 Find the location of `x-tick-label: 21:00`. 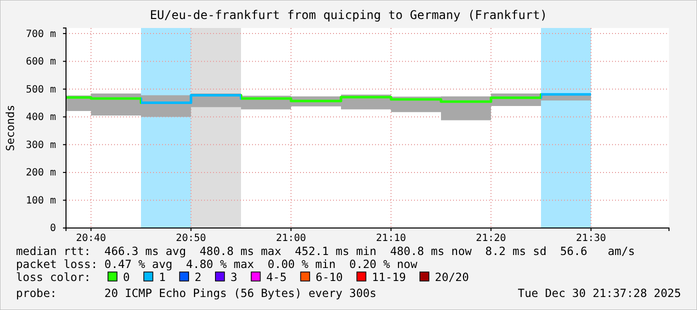

x-tick-label: 21:00 is located at coordinates (291, 238).